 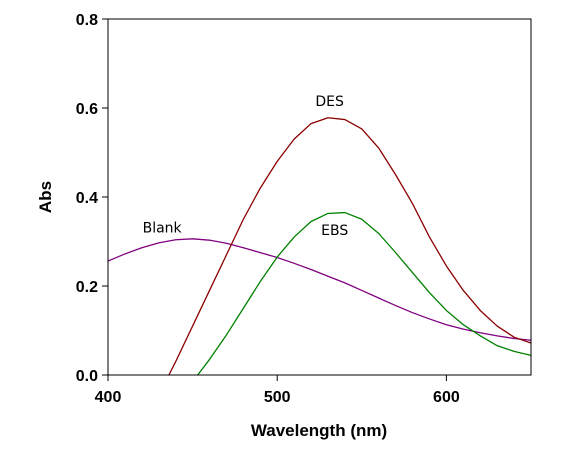 What do you see at coordinates (446, 397) in the screenshot?
I see `x-tick-label-2: 600` at bounding box center [446, 397].